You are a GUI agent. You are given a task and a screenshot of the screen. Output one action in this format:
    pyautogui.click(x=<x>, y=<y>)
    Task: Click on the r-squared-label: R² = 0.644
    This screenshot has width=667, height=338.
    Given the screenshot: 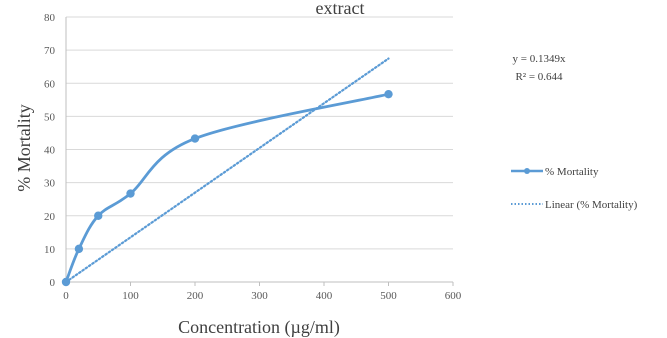 What is the action you would take?
    pyautogui.click(x=539, y=77)
    